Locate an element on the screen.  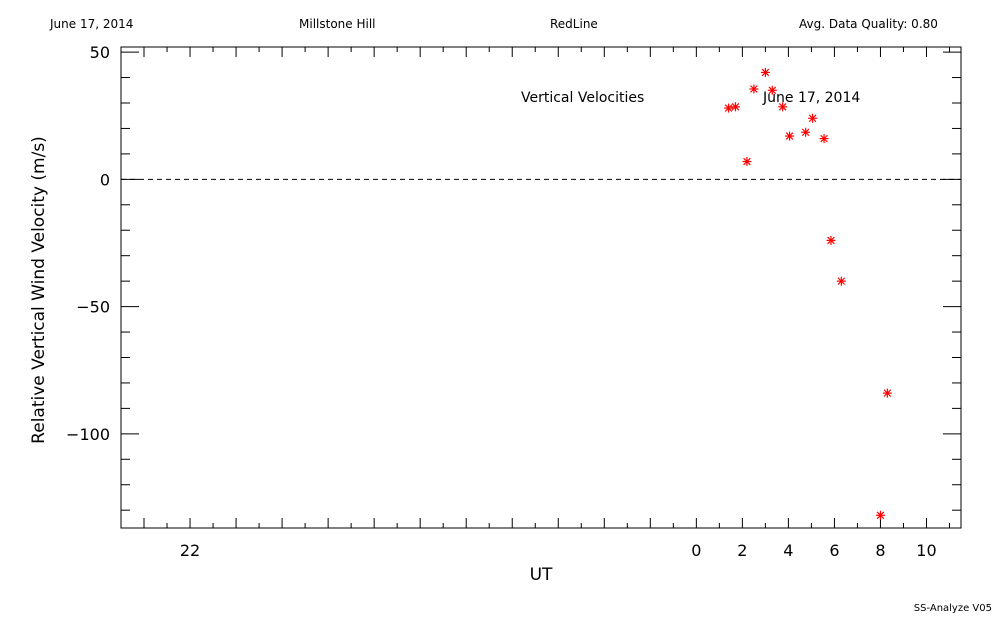
x-tick-label: 10 is located at coordinates (926, 550).